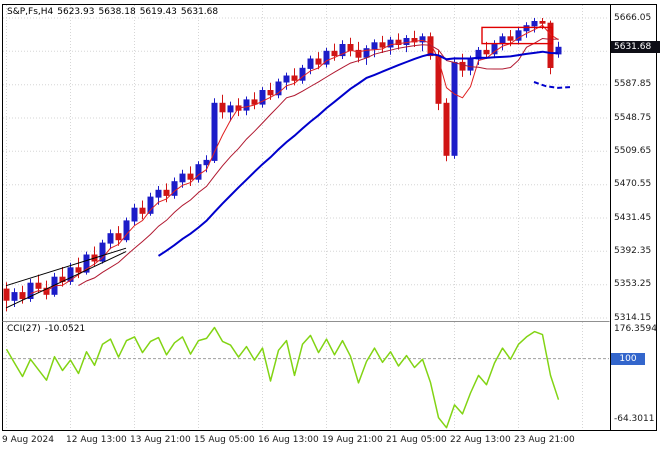 The width and height of the screenshot is (660, 450). Describe the element at coordinates (633, 17) in the screenshot. I see `price-axis-label: 5666.05` at that location.